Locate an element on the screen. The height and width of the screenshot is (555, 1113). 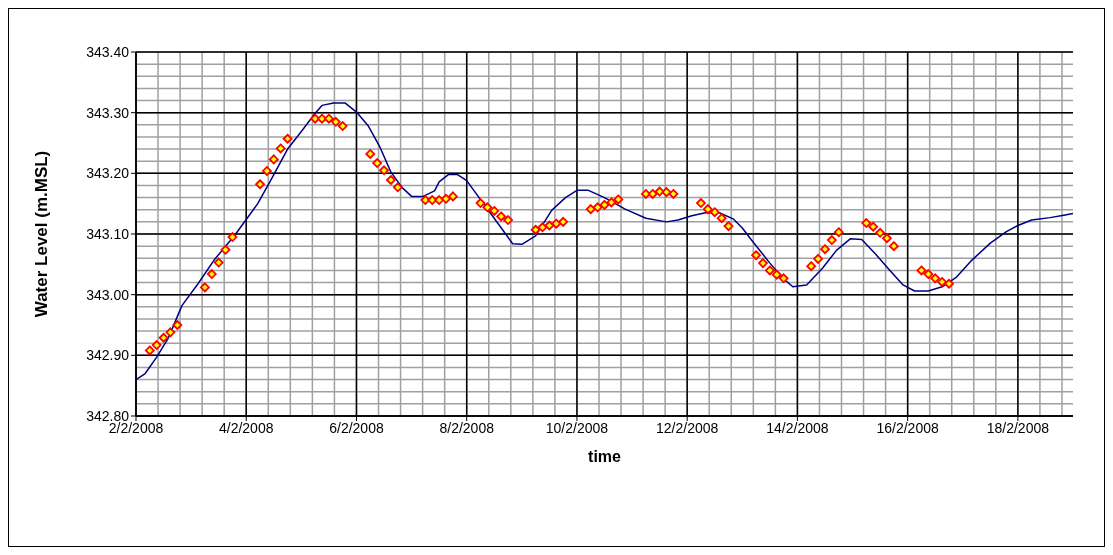
y-tick-label: 343.00 is located at coordinates (108, 294).